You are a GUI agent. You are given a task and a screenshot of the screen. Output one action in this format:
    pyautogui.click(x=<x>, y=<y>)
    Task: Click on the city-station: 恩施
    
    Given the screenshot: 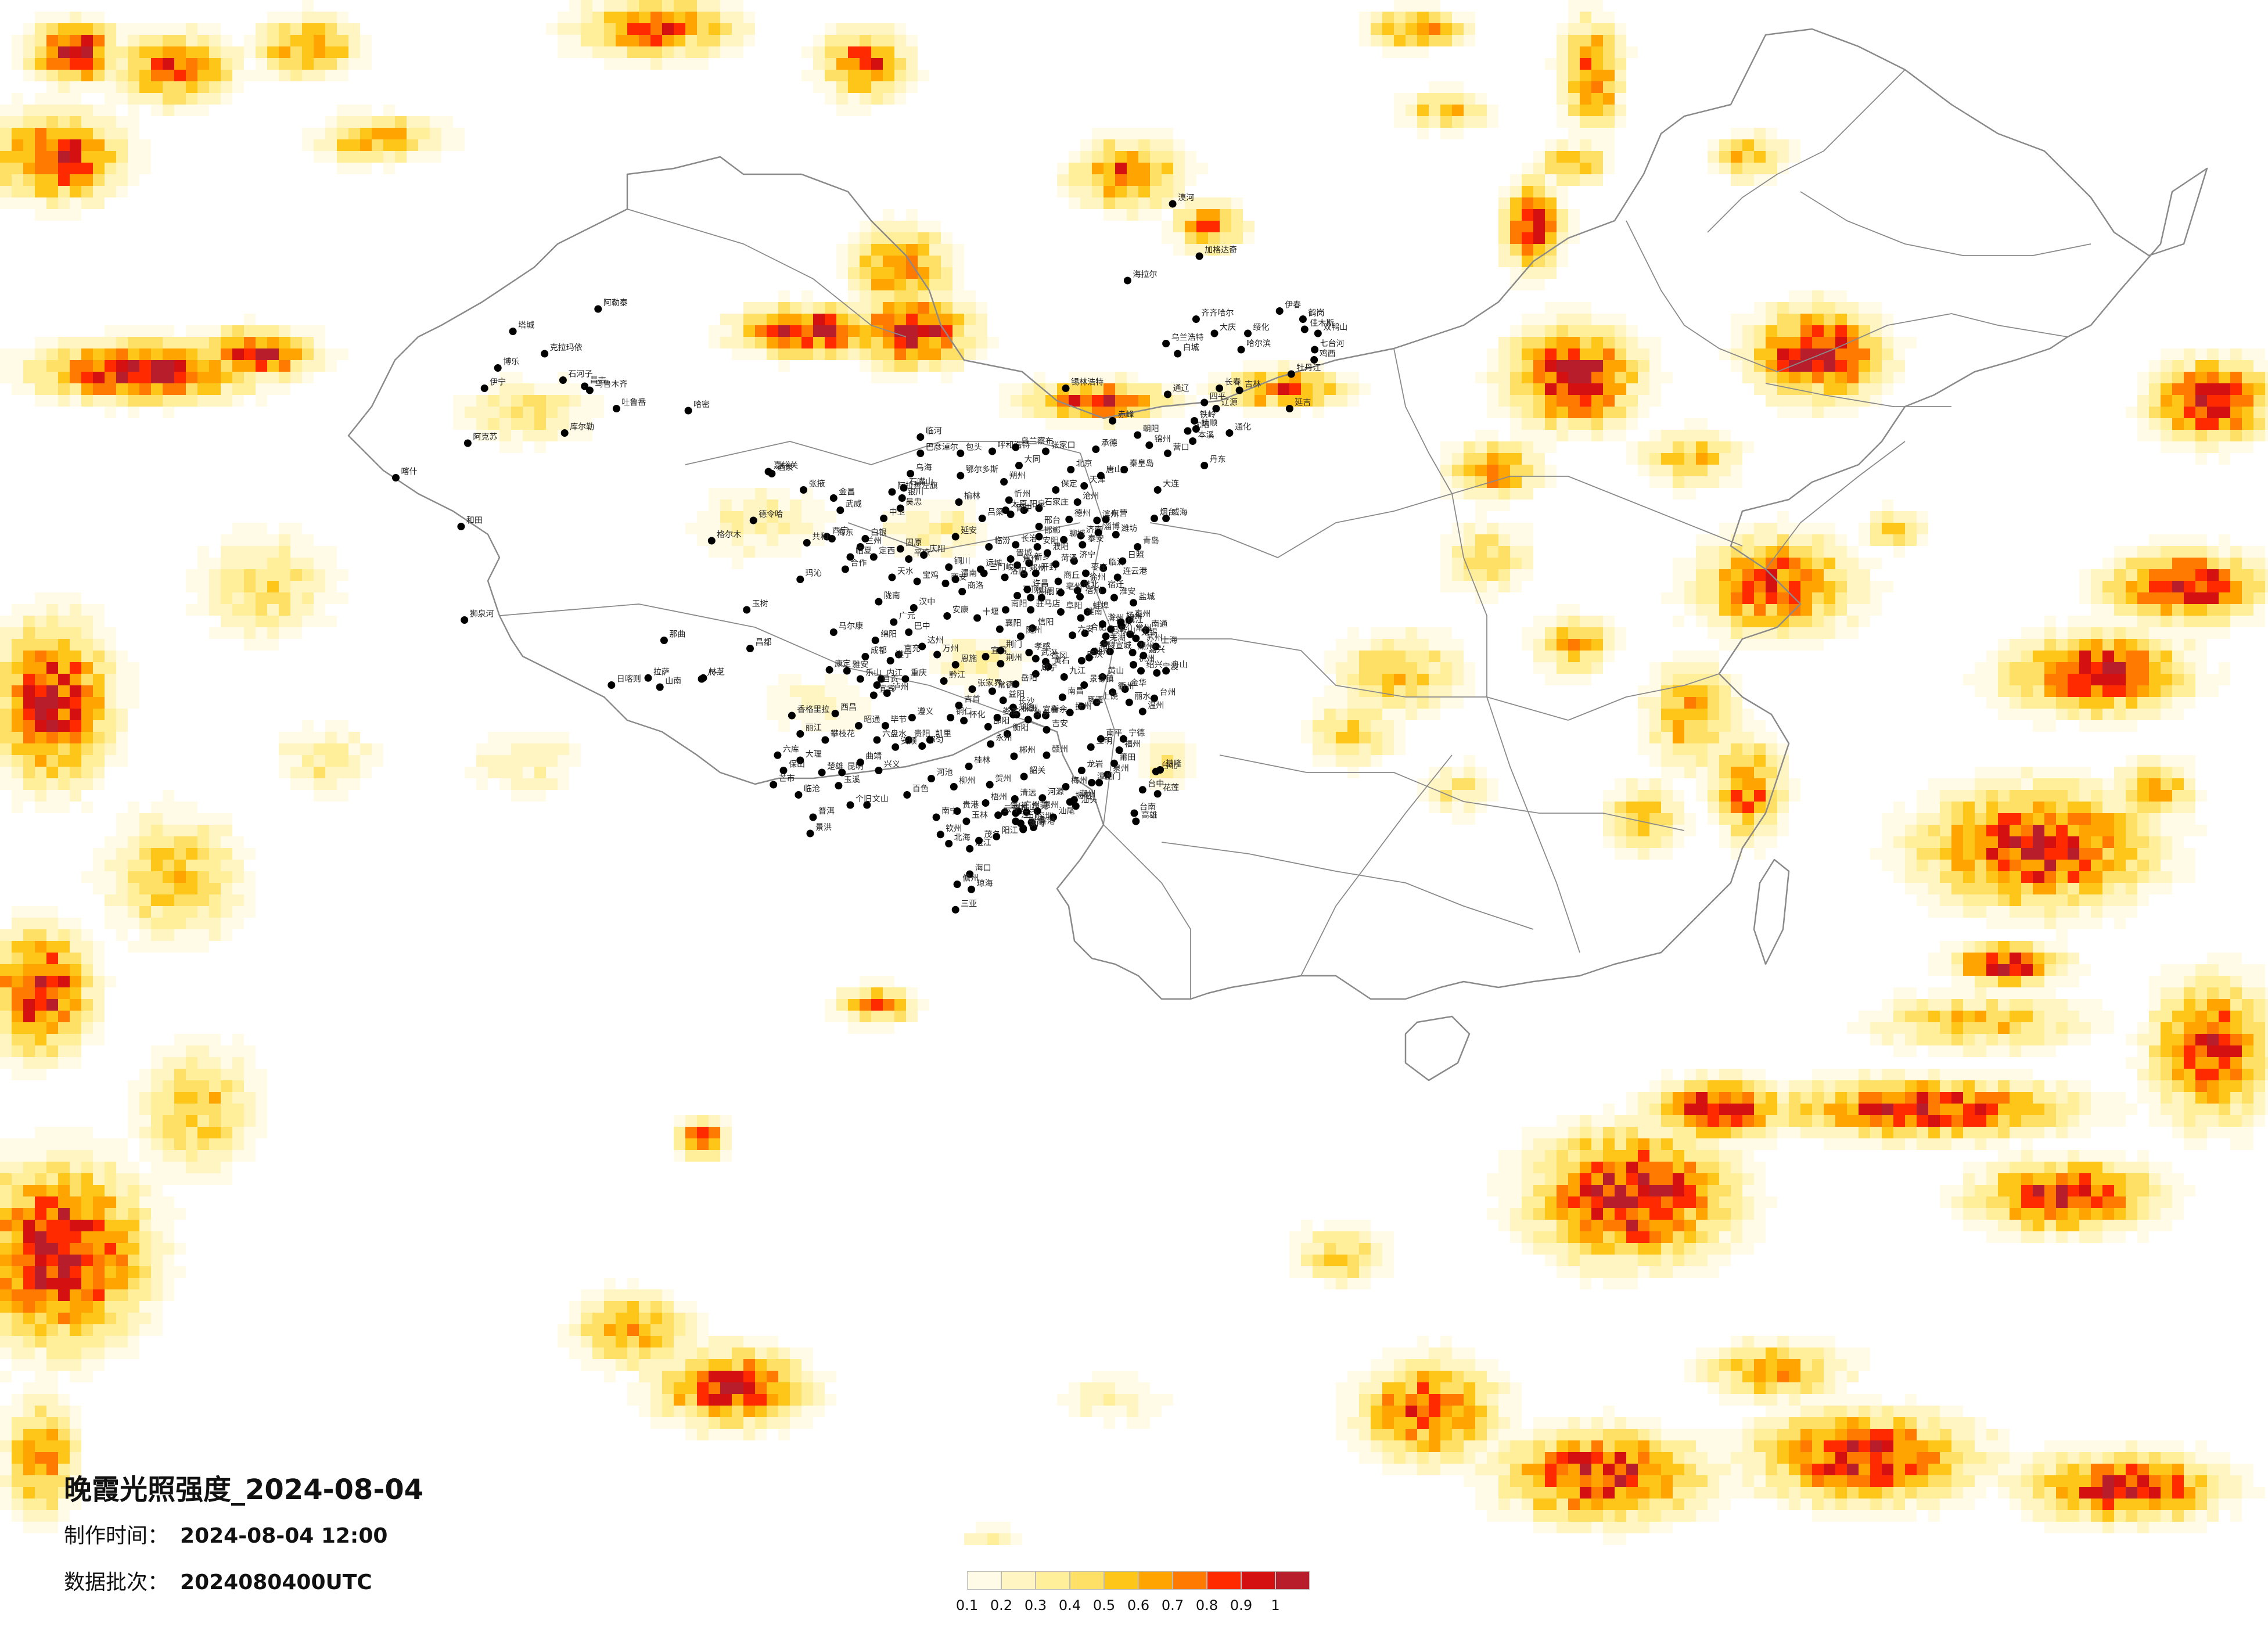 What is the action you would take?
    pyautogui.click(x=964, y=662)
    